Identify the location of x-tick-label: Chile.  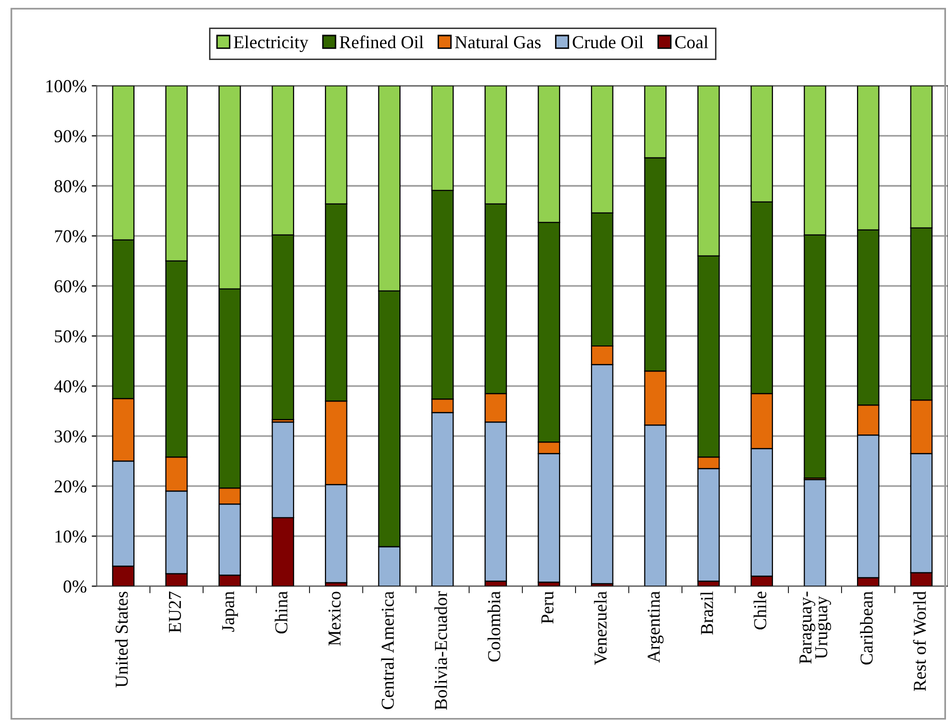
(760, 611).